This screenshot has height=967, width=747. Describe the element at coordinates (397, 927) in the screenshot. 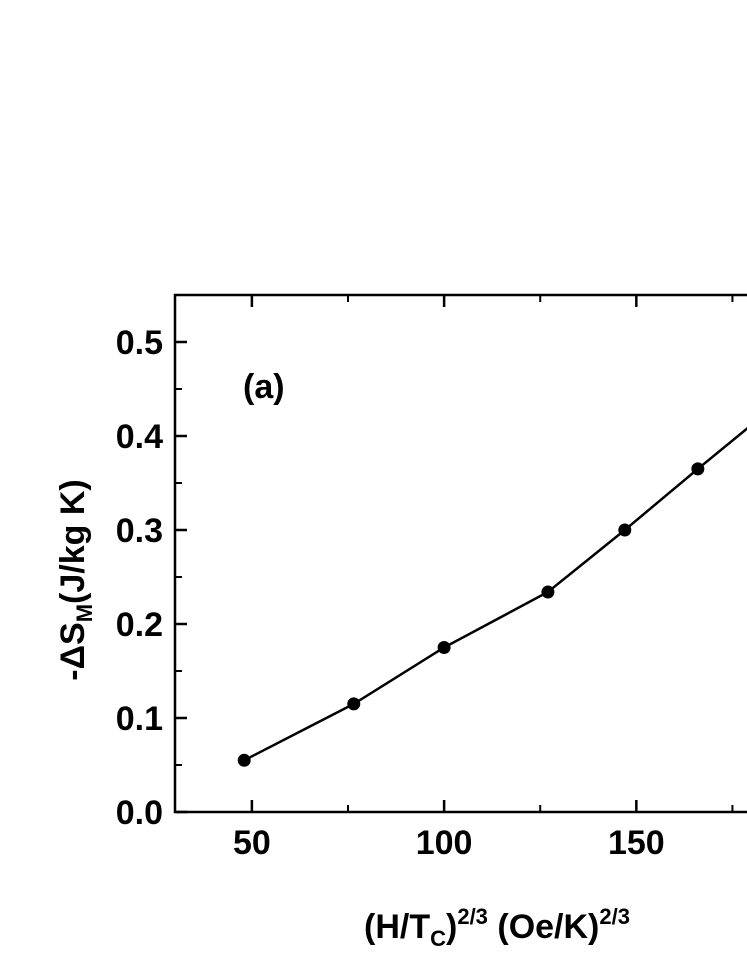

I see `x-axis-title-main: (H/T` at that location.